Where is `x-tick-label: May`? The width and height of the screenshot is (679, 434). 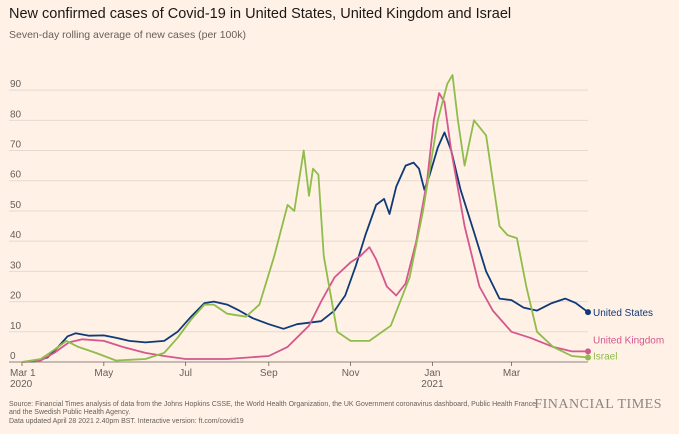 x-tick-label: May is located at coordinates (103, 373).